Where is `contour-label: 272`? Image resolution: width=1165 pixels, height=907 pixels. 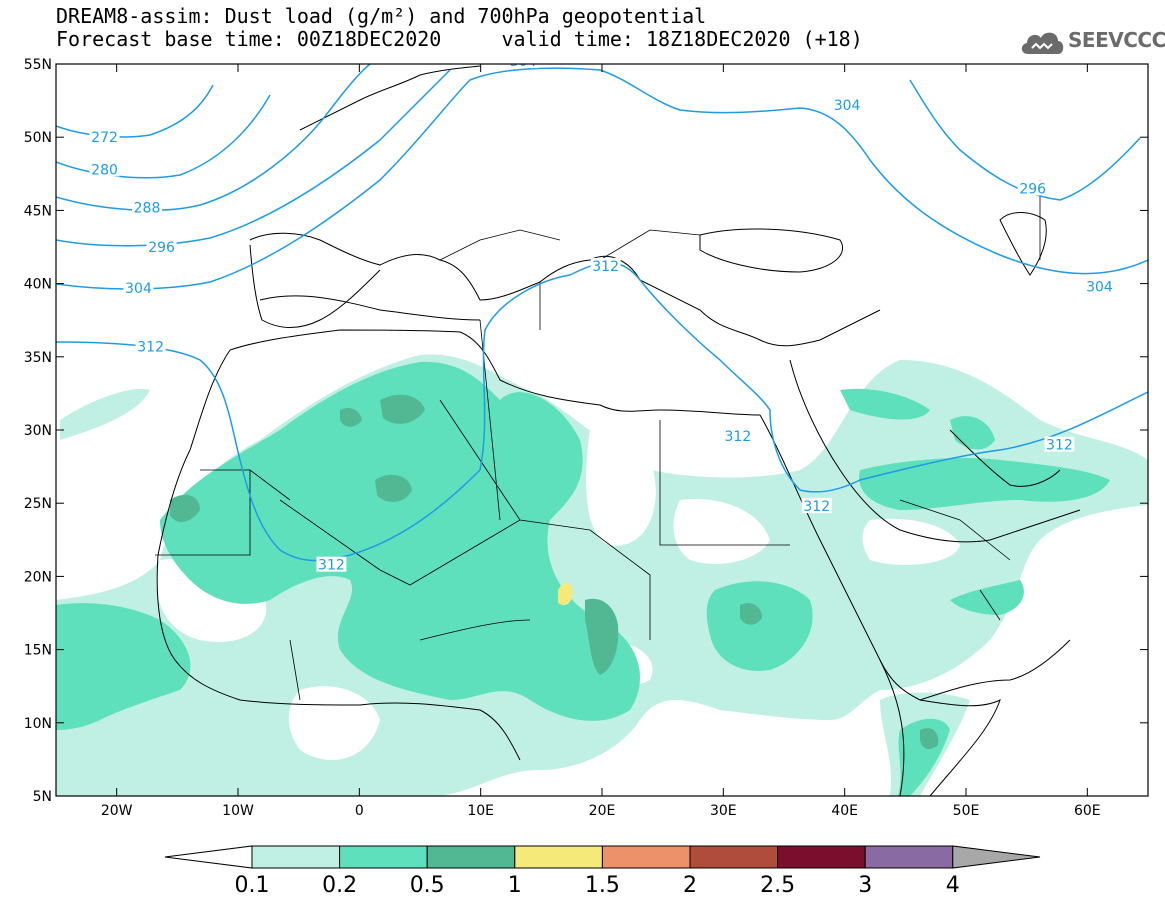 contour-label: 272 is located at coordinates (104, 138).